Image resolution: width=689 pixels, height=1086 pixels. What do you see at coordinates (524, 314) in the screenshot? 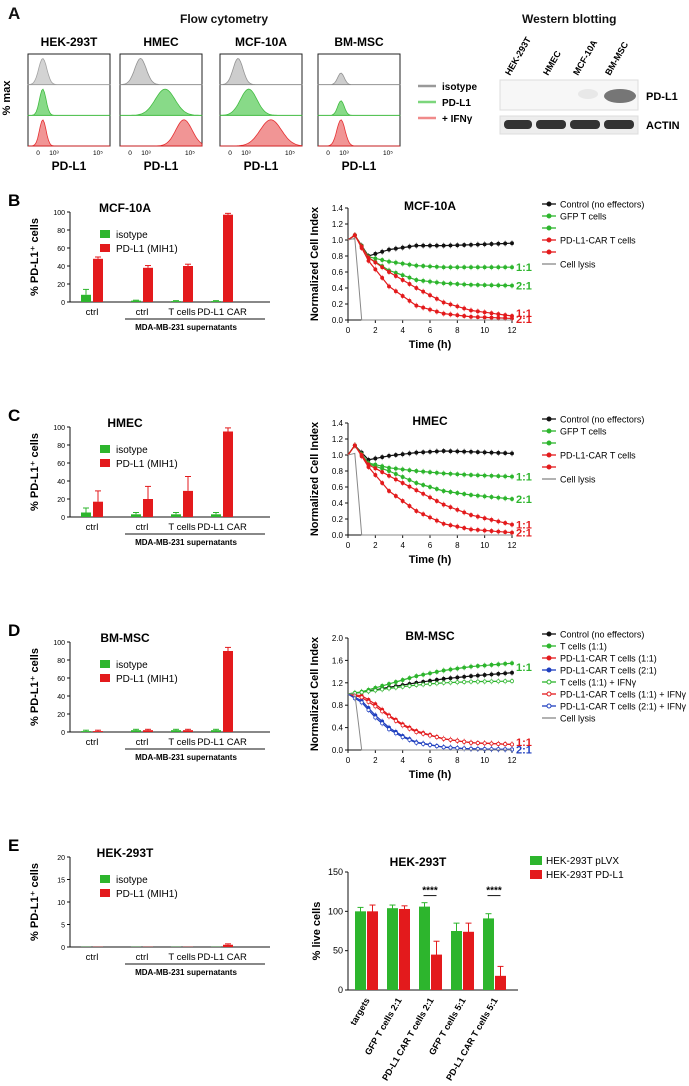
I see `ratio-label: 1:1` at bounding box center [524, 314].